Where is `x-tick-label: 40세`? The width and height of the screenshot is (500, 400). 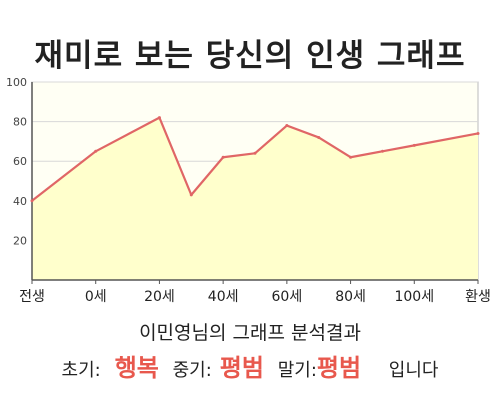 x-tick-label: 40세 is located at coordinates (223, 297).